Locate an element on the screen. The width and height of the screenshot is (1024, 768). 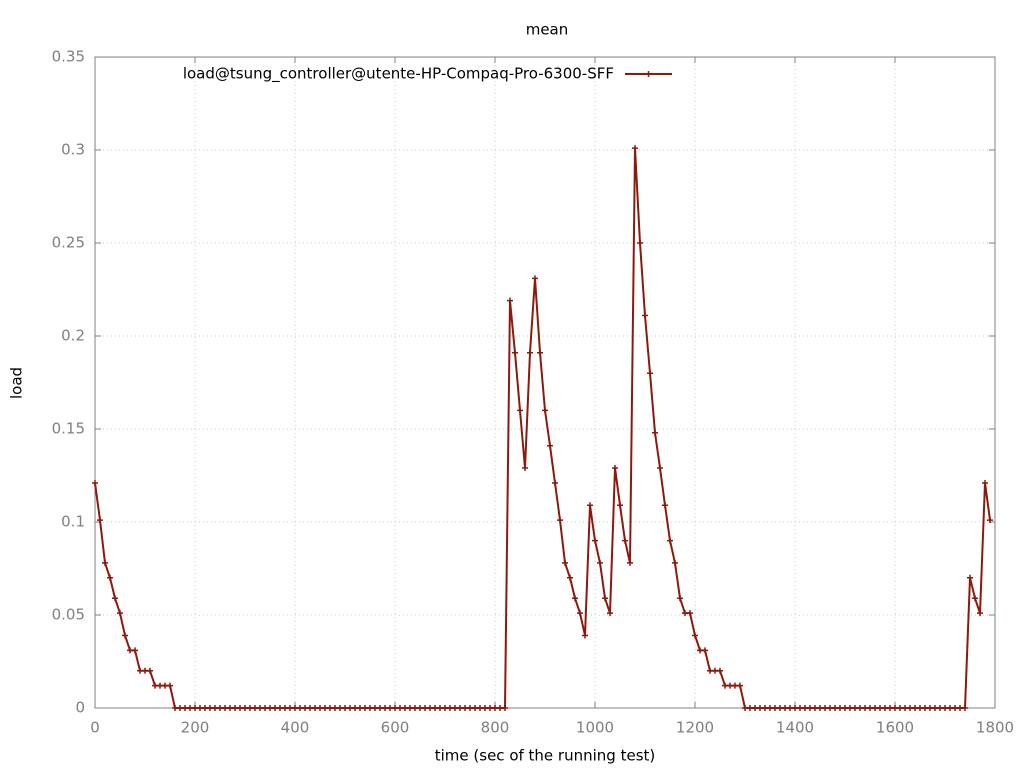
y-tick-label: 0.2 is located at coordinates (73, 336).